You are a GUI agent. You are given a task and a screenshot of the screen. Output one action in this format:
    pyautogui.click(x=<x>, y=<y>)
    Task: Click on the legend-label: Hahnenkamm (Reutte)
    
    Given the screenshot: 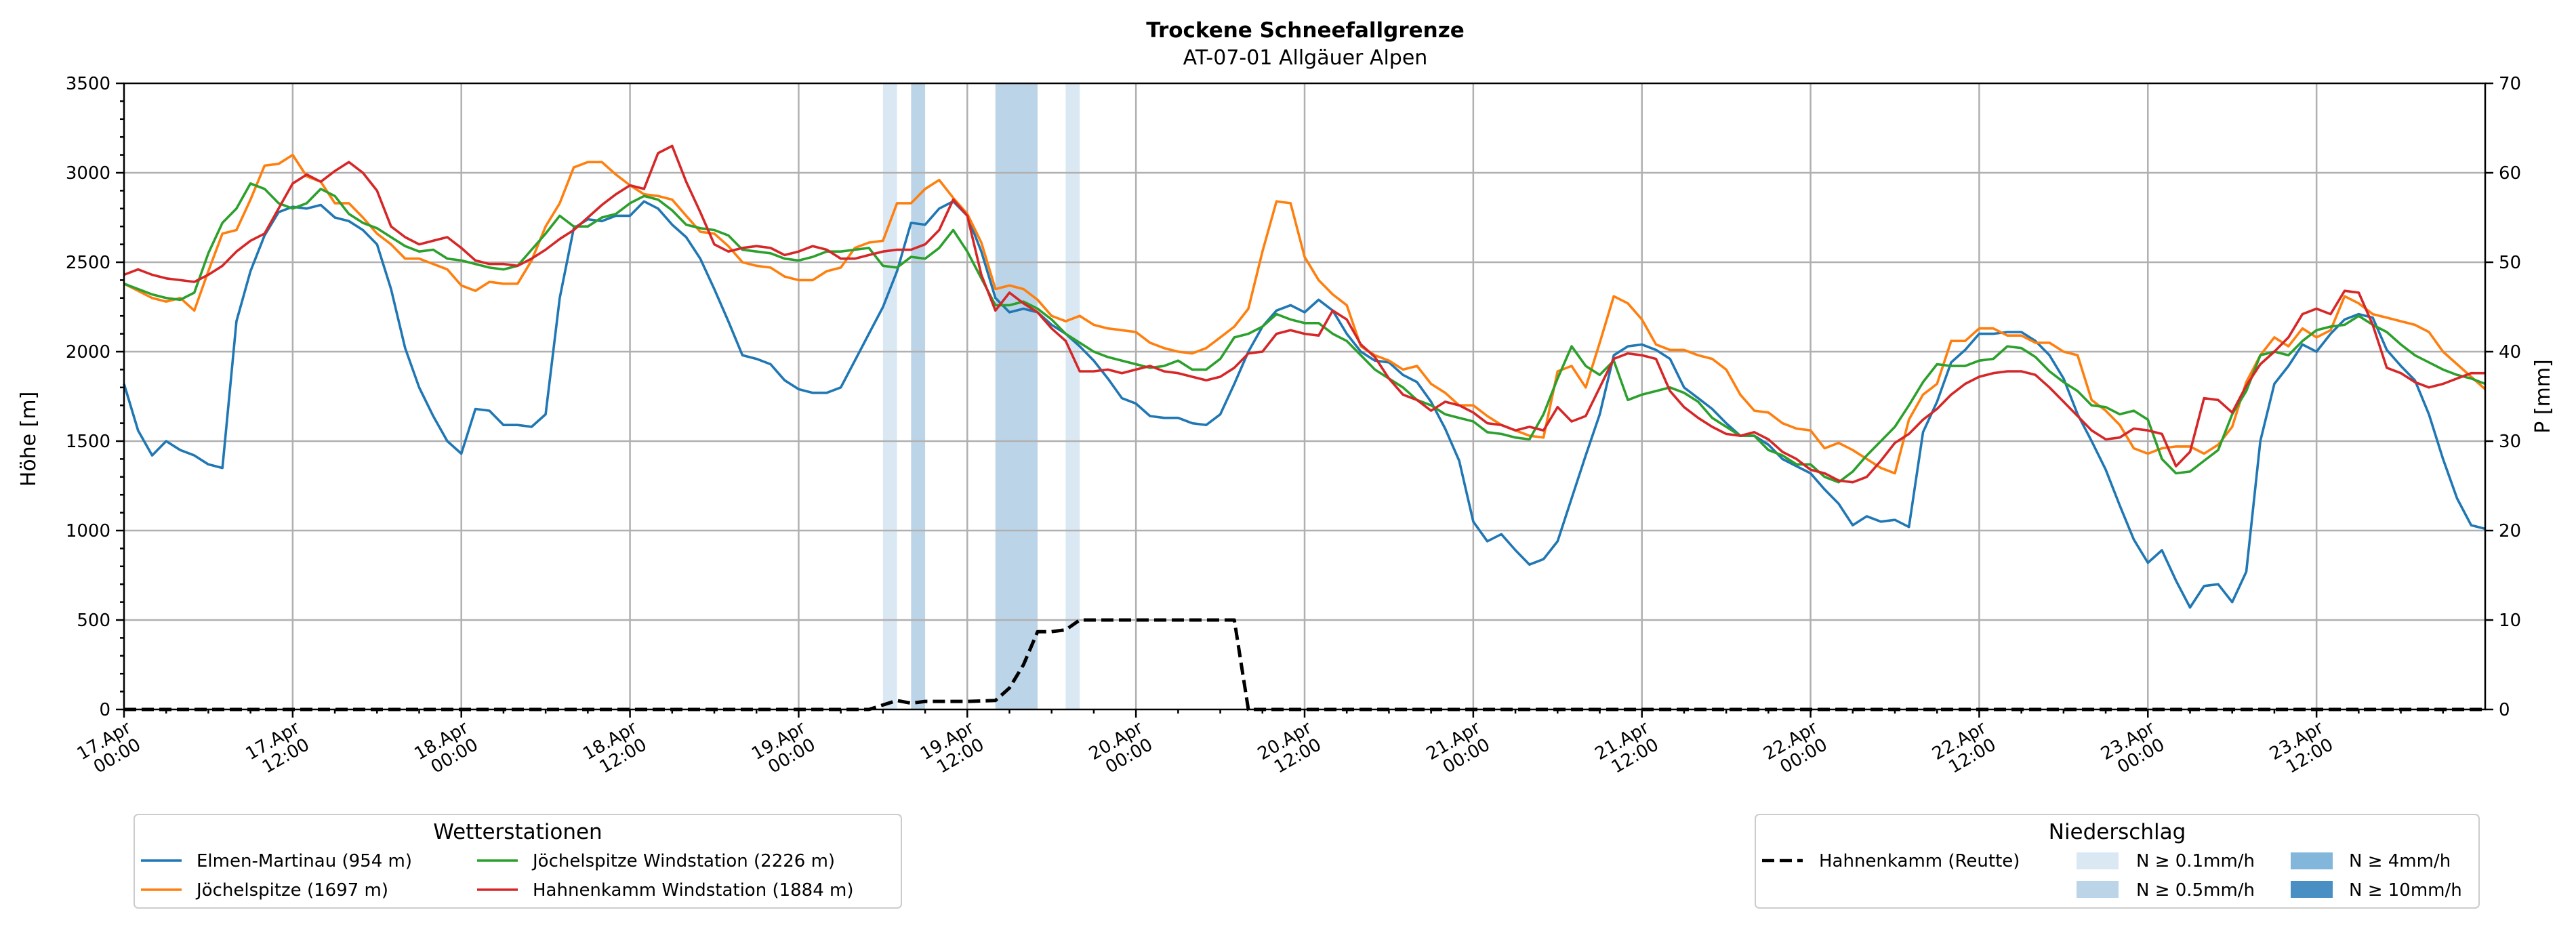 What is the action you would take?
    pyautogui.click(x=1920, y=861)
    